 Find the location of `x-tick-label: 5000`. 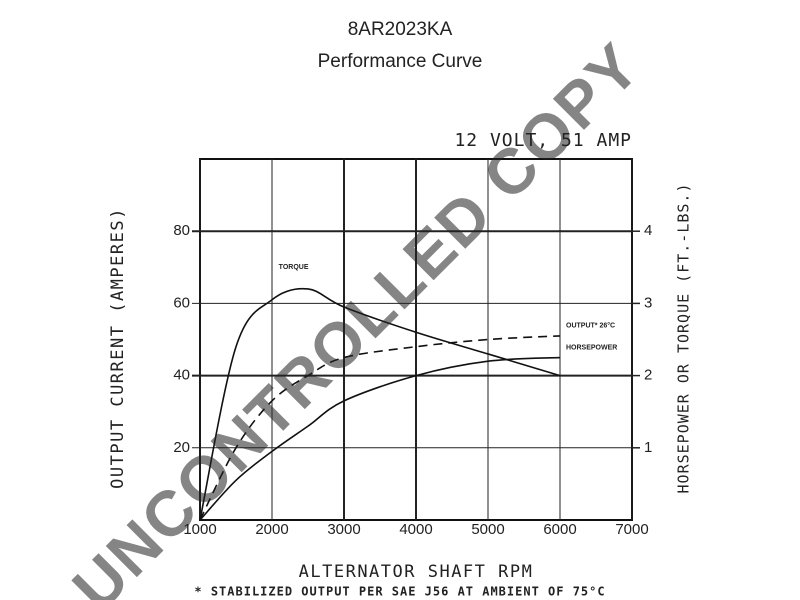

x-tick-label: 5000 is located at coordinates (487, 529).